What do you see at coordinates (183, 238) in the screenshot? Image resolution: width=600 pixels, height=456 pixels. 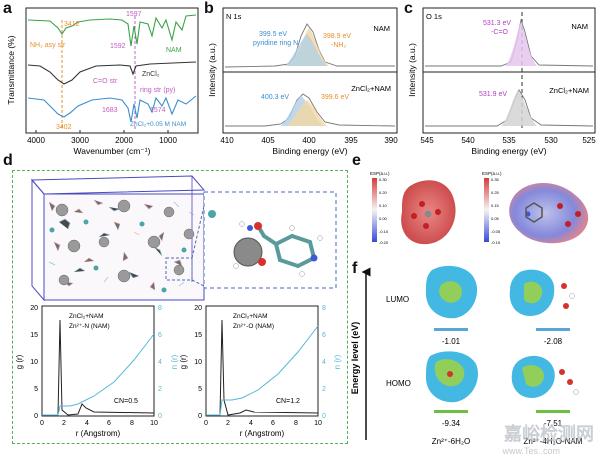 I see `panel-d-snapshot` at bounding box center [183, 238].